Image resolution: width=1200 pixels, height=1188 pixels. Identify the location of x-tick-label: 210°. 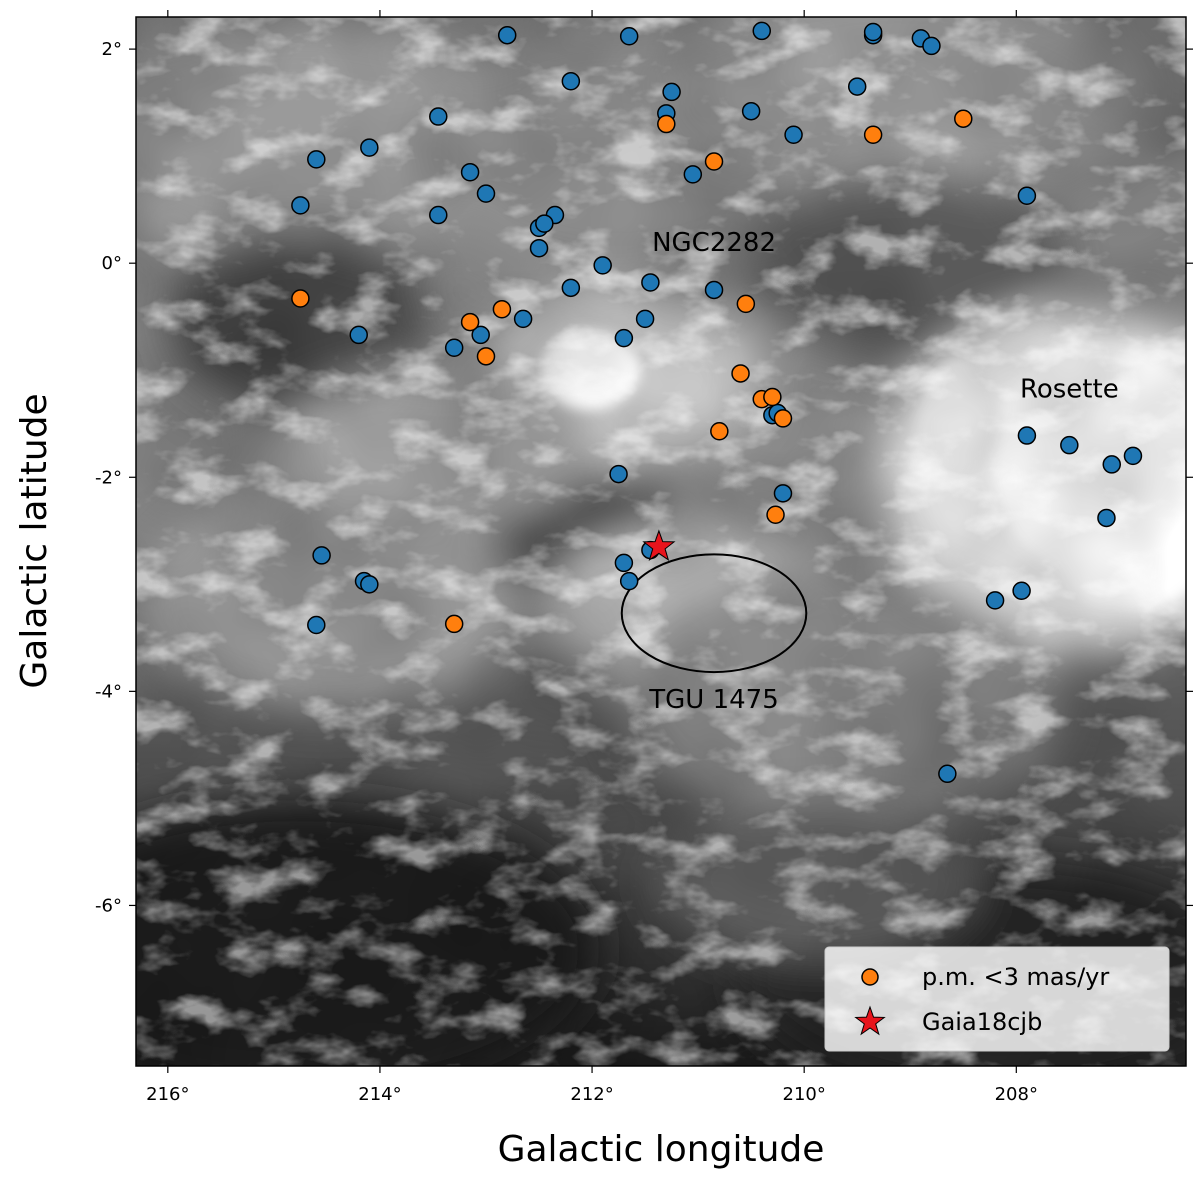
(804, 1094).